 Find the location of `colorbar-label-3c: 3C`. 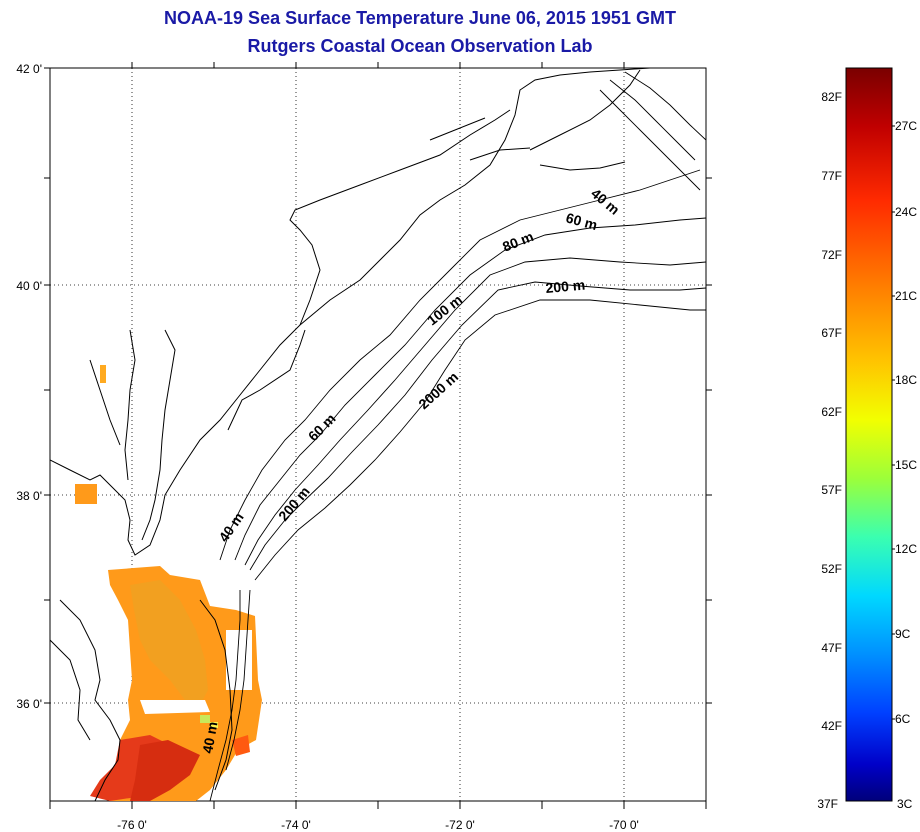

colorbar-label-3c: 3C is located at coordinates (905, 804).